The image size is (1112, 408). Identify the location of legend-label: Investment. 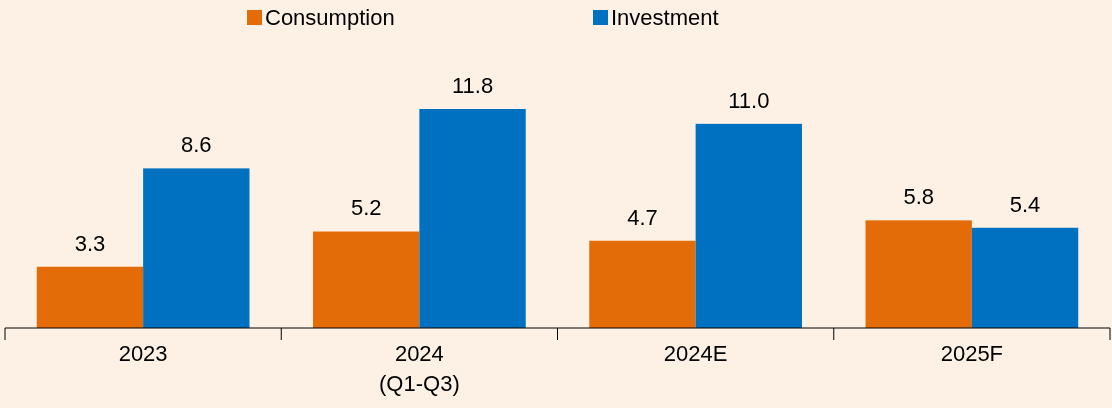
(665, 17).